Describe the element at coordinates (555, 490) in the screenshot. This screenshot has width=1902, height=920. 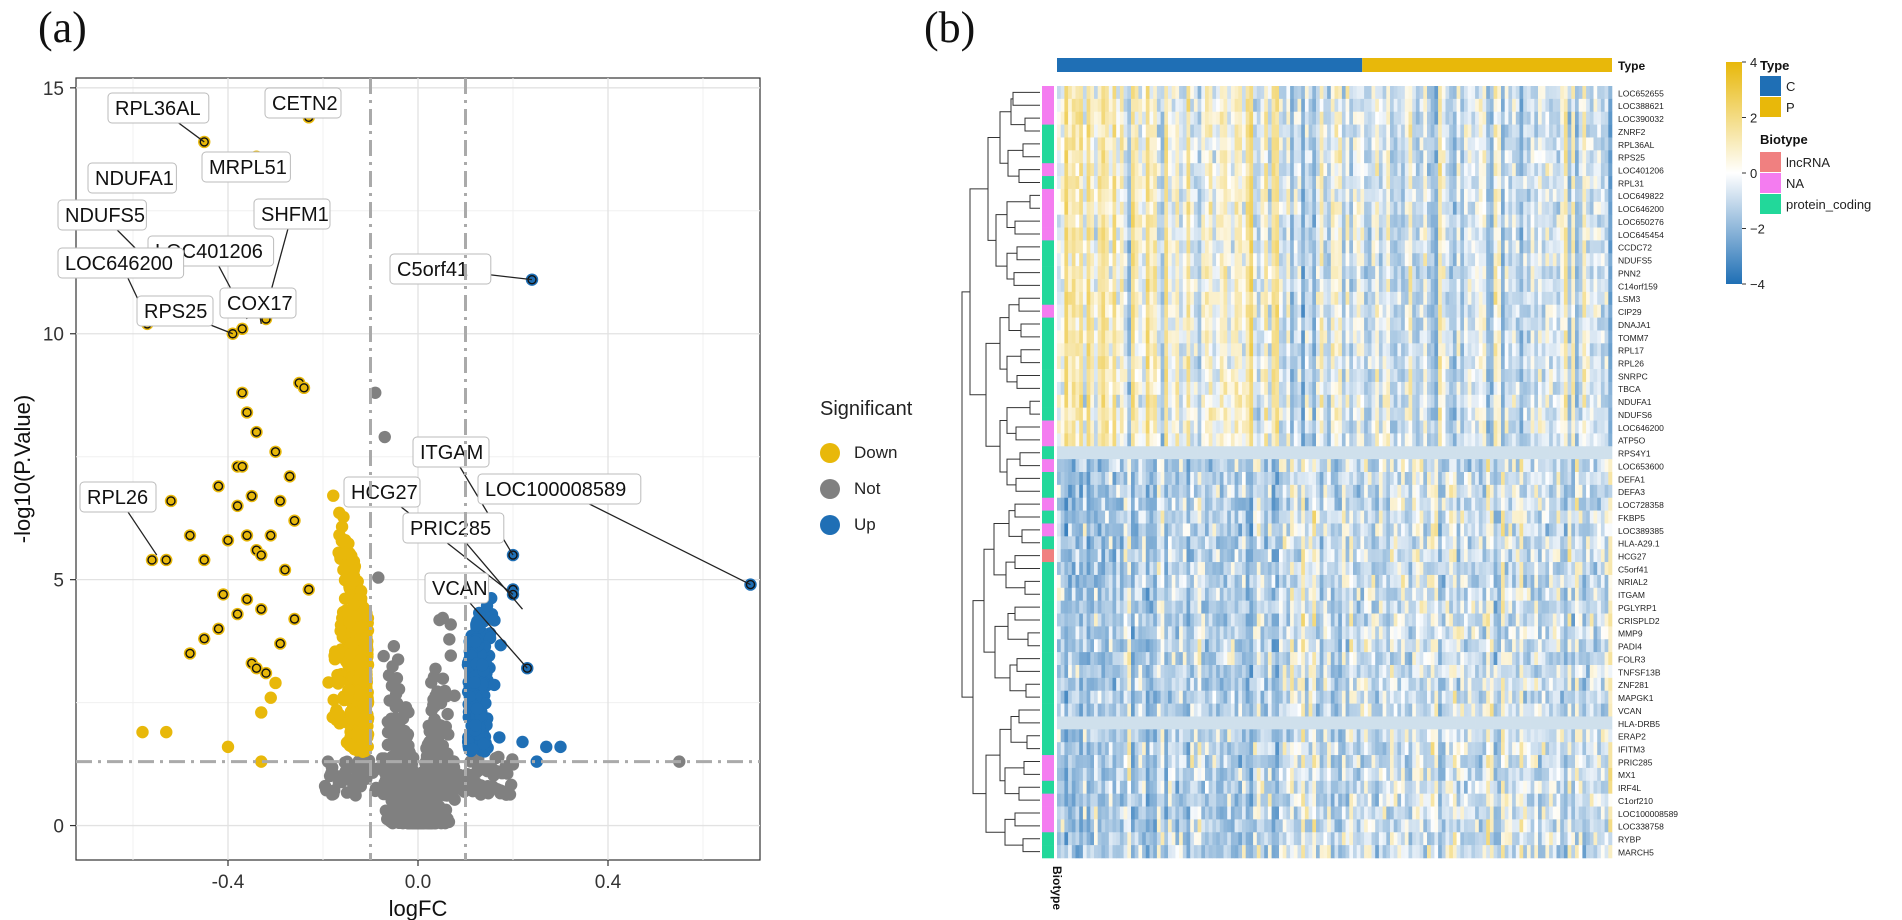
I see `gene-label-loc100008589: LOC100008589` at that location.